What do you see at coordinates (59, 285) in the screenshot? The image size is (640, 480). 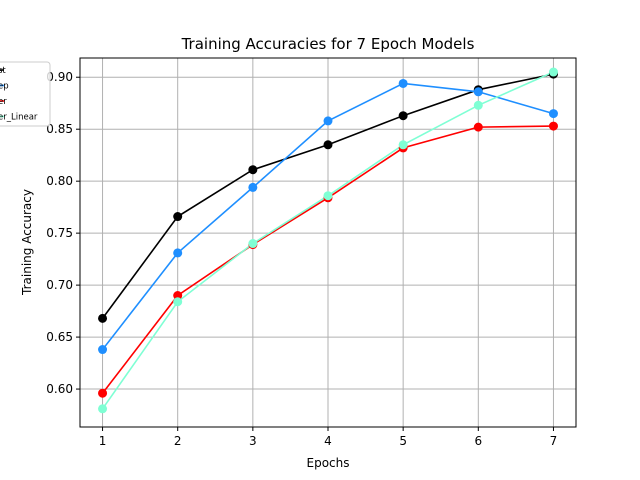 I see `y-tick-label: 0.70` at bounding box center [59, 285].